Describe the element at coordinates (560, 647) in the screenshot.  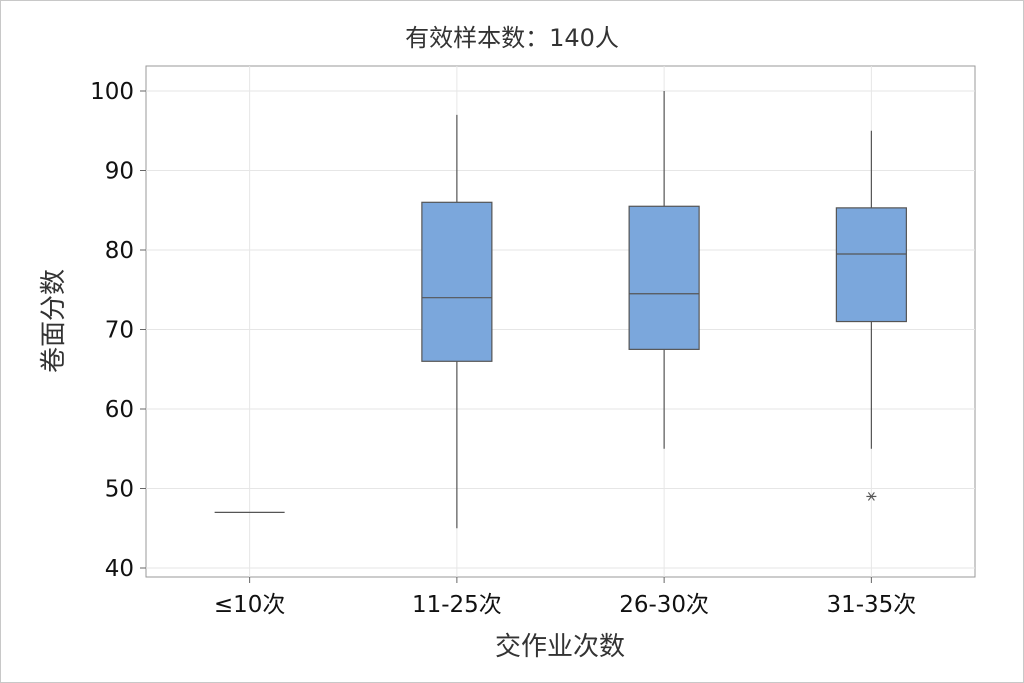
I see `x-axis-title: 交作业次数` at that location.